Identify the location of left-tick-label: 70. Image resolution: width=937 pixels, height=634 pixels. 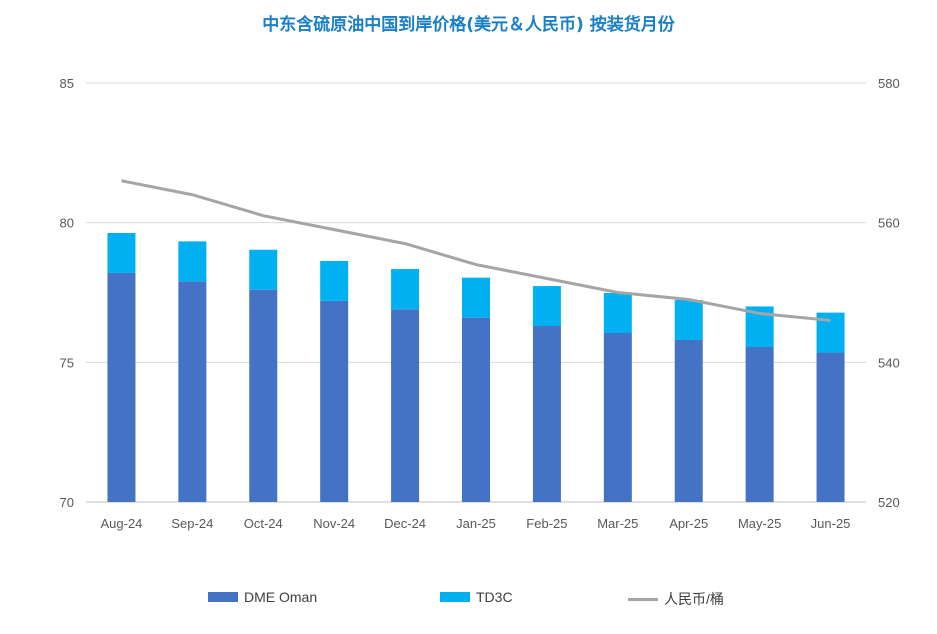
(67, 502).